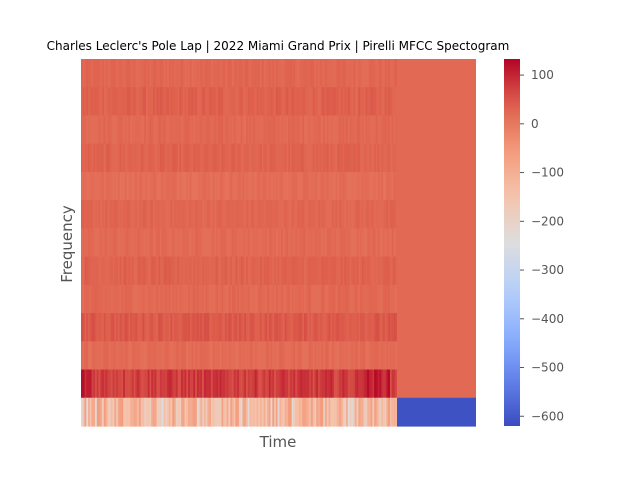 The width and height of the screenshot is (640, 480). Describe the element at coordinates (542, 75) in the screenshot. I see `colorbar-tick-label: 100` at that location.